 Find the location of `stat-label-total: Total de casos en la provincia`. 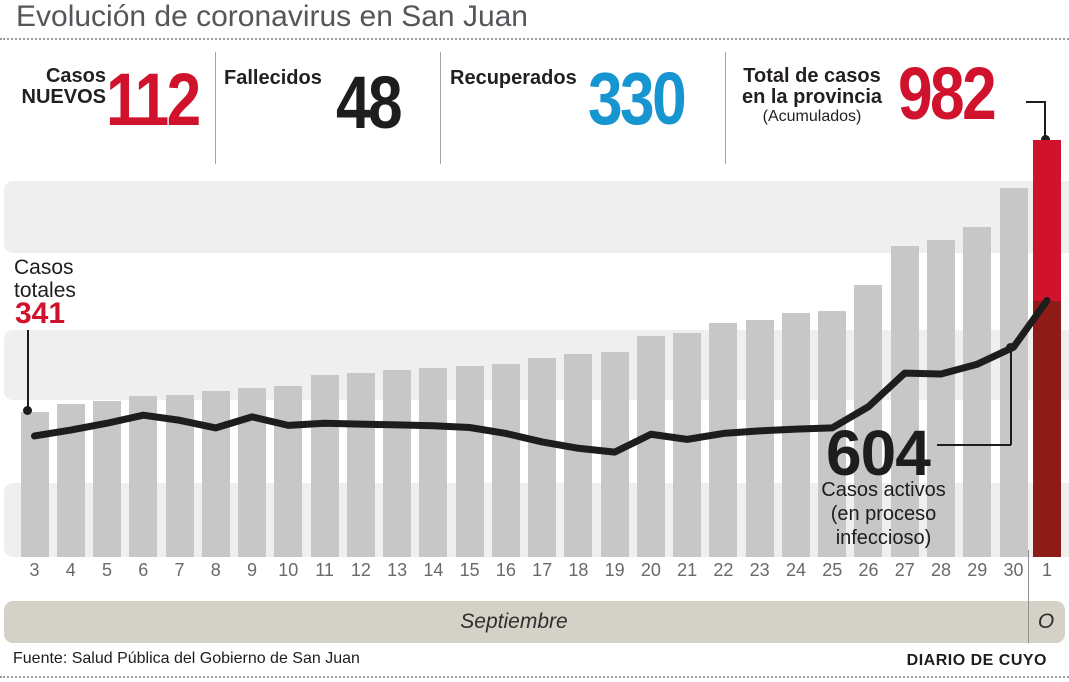

stat-label-total: Total de casos en la provincia is located at coordinates (812, 86).